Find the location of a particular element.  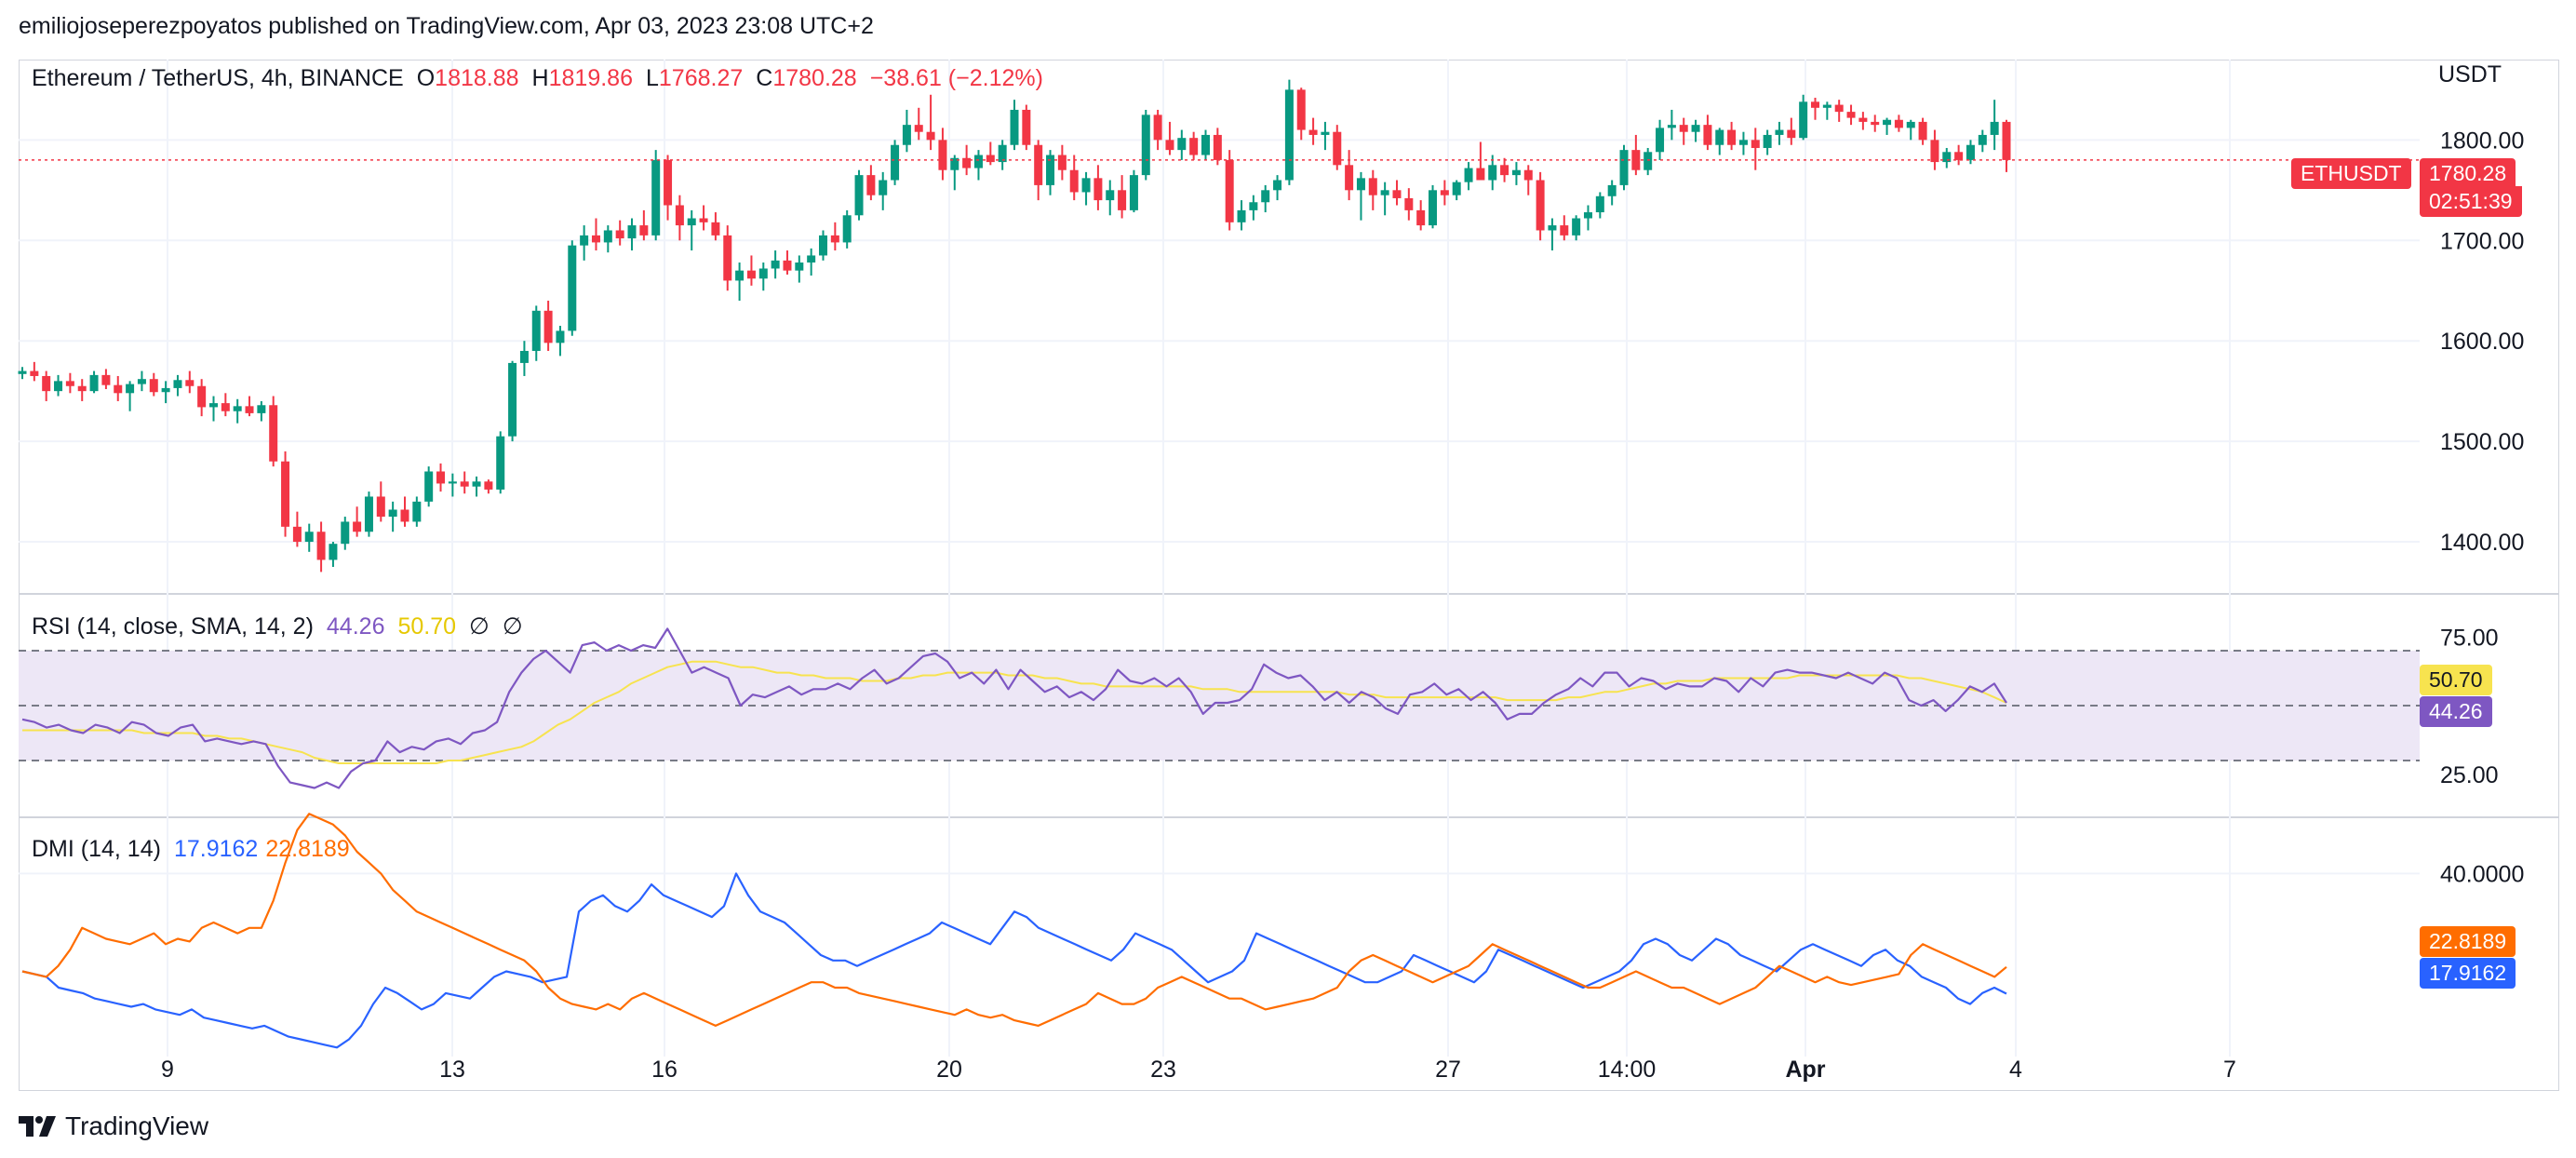

rsi-band is located at coordinates (1219, 705).